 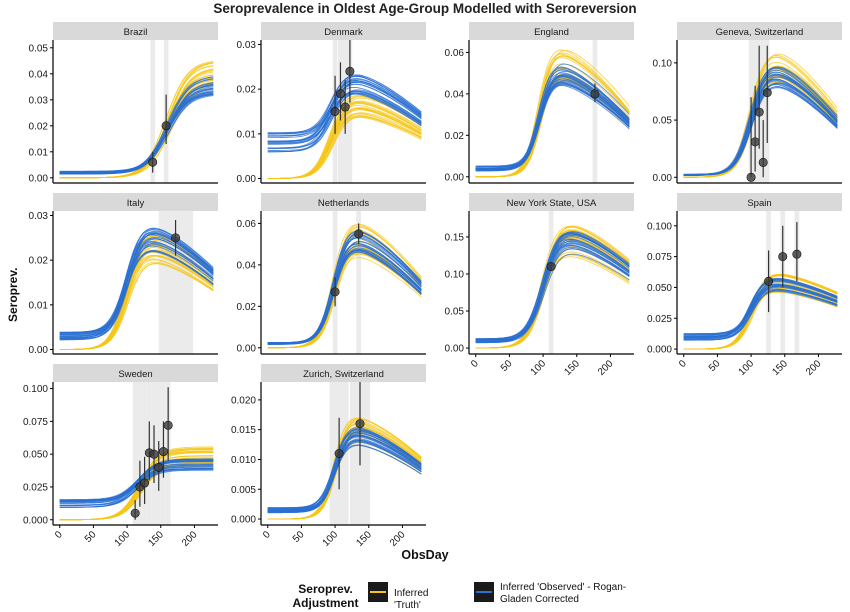 I want to click on legend-title: Seroprev. Adjustment, so click(x=325, y=596).